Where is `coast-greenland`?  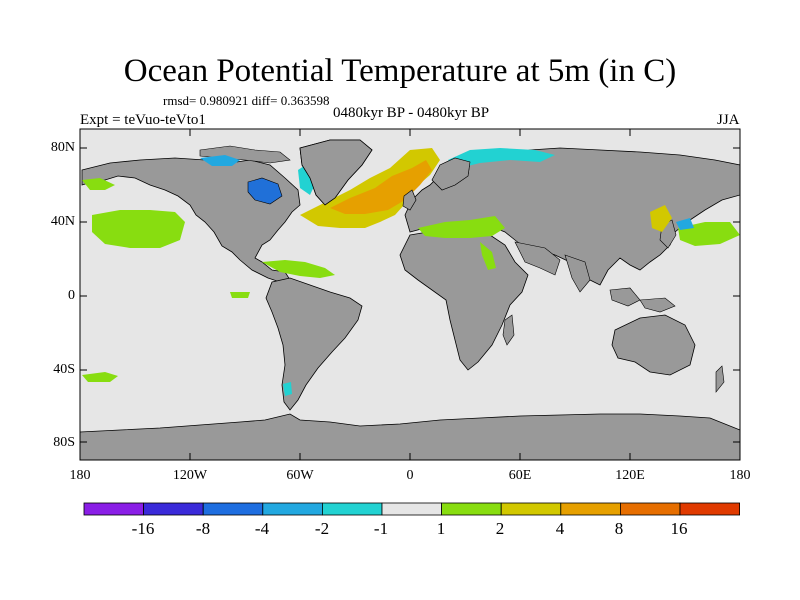 coast-greenland is located at coordinates (336, 172).